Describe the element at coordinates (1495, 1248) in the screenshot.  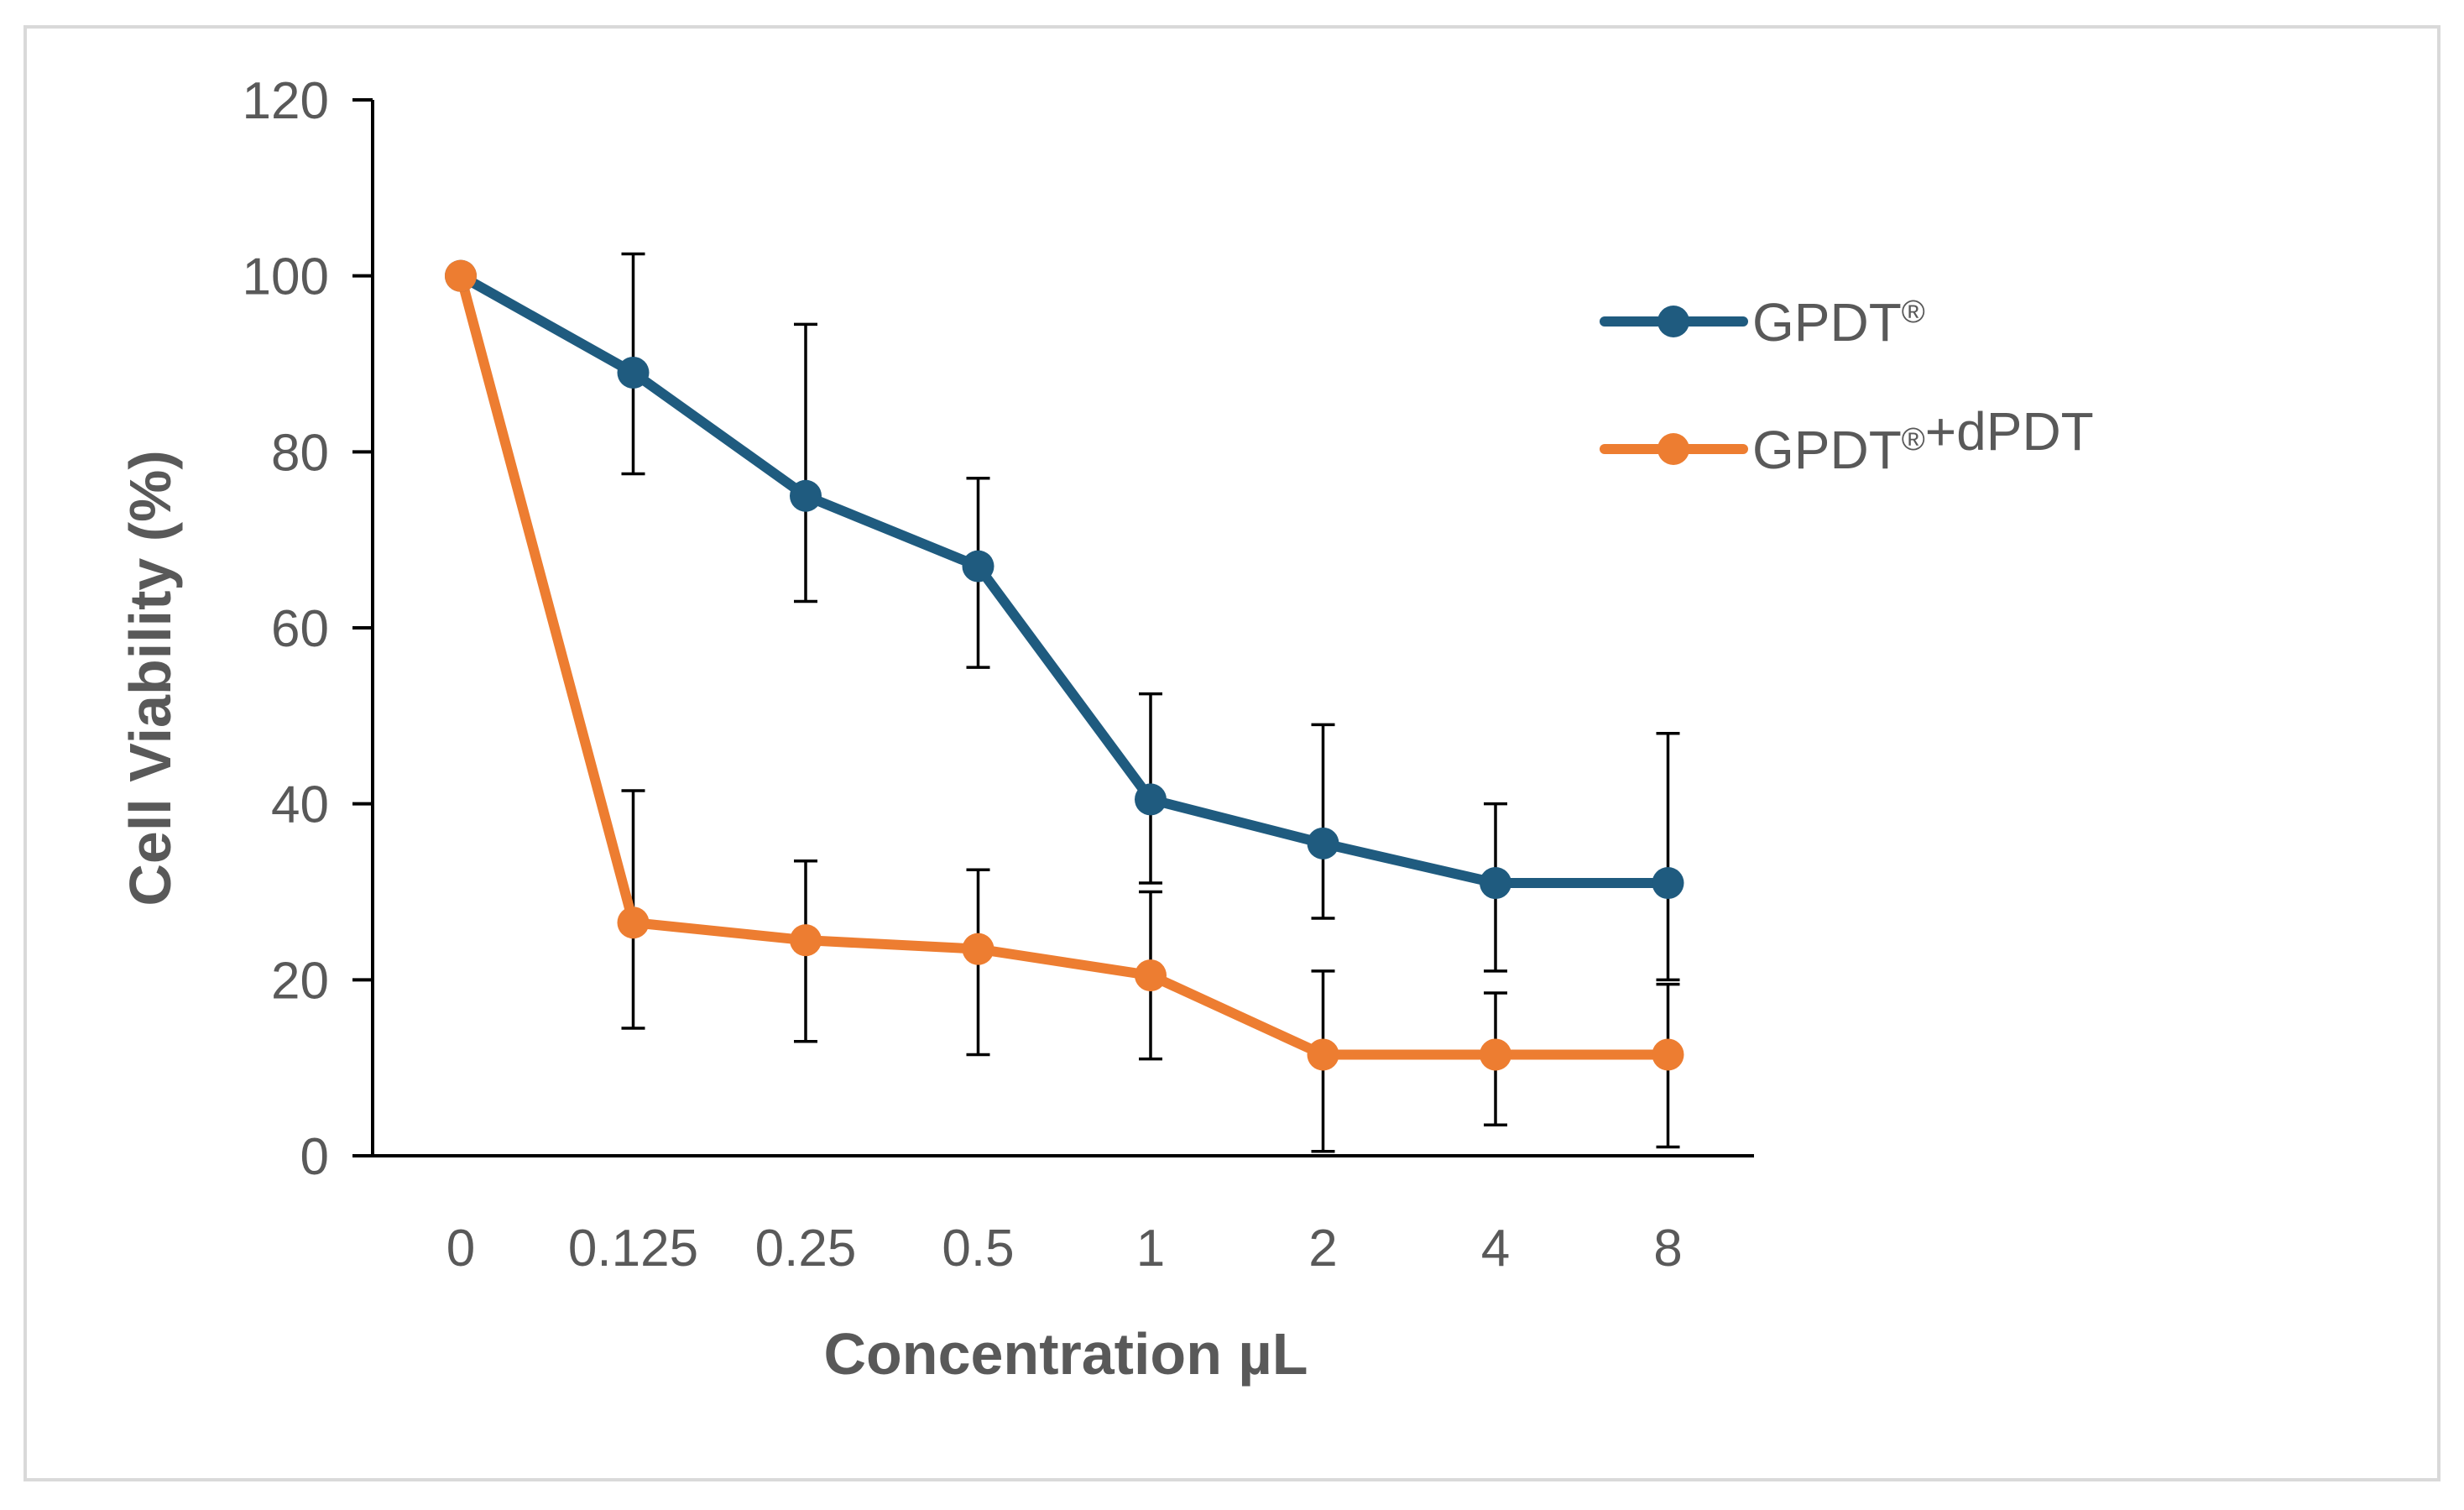
I see `x-tick-label: 4` at that location.